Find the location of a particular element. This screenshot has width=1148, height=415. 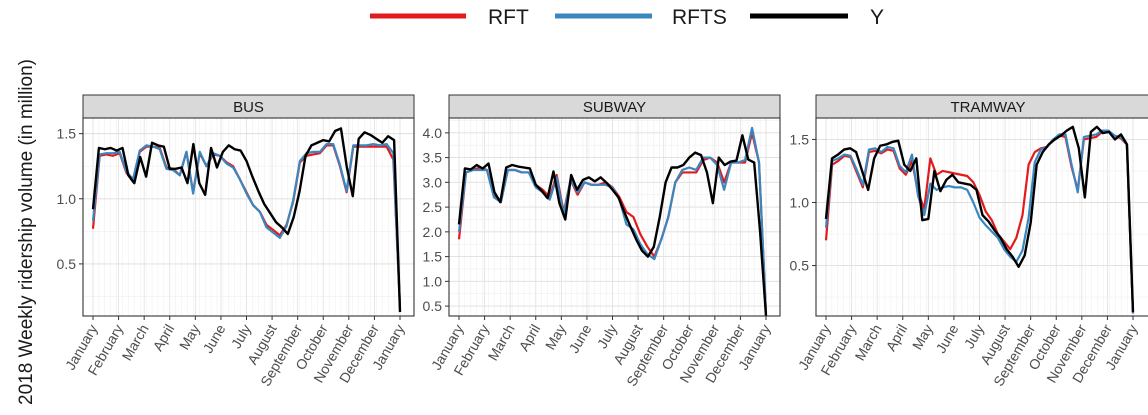

y-tick-label: 3.0 is located at coordinates (433, 182).